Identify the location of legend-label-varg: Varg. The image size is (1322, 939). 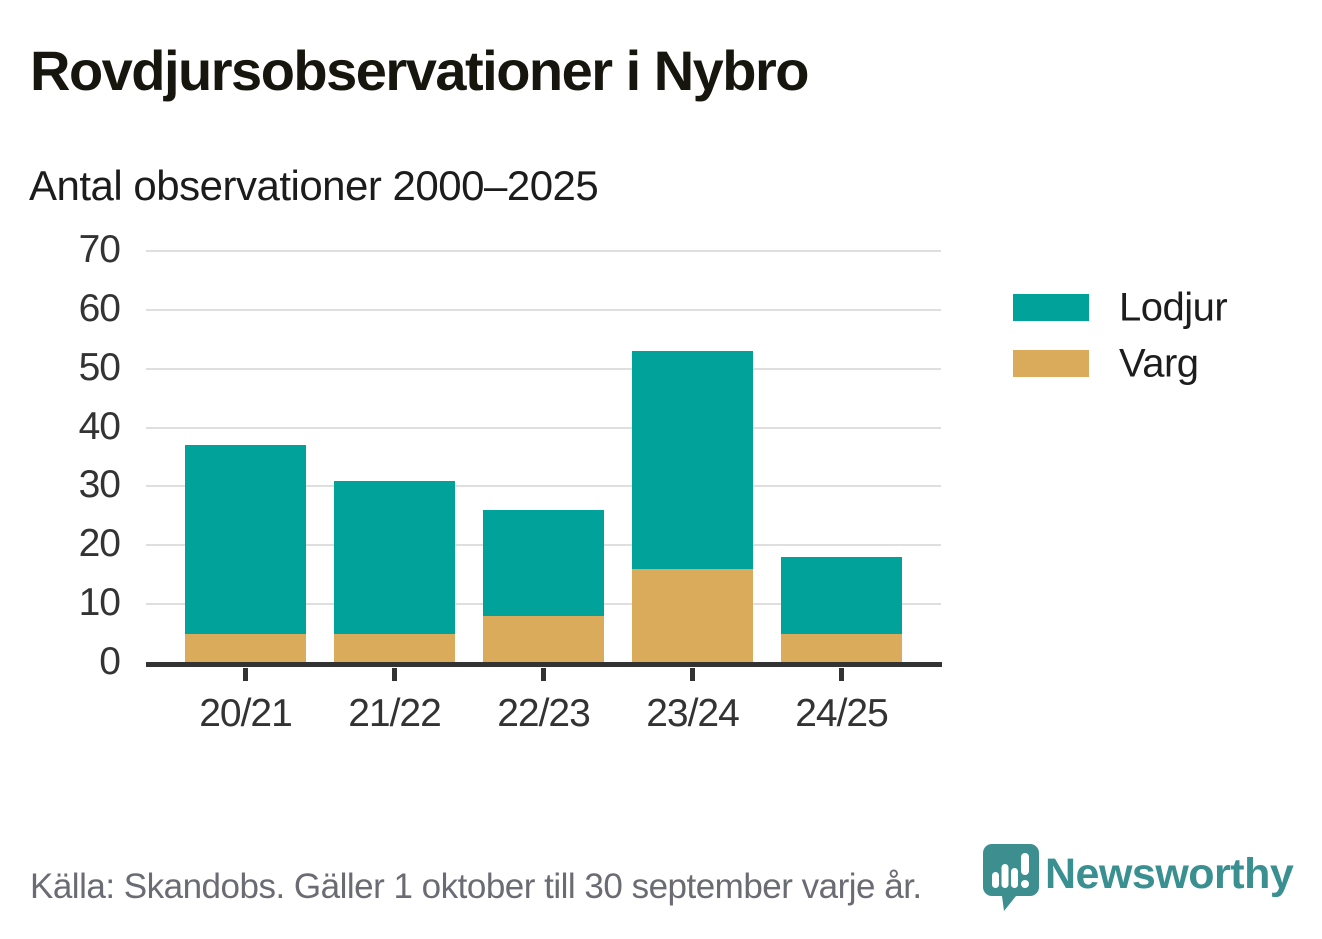
(1159, 363).